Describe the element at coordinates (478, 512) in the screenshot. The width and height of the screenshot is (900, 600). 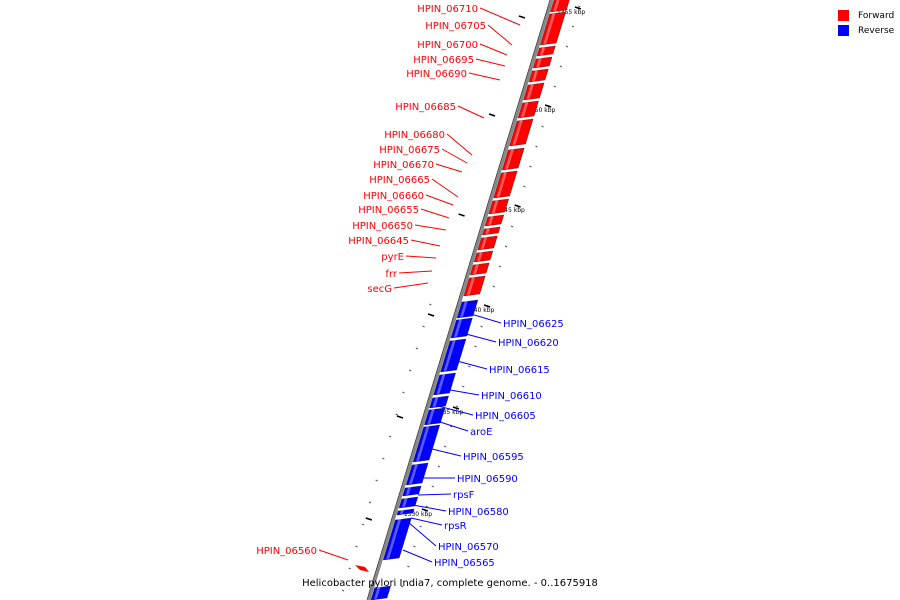
I see `gene-label-hpin-06580: HPIN_06580` at that location.